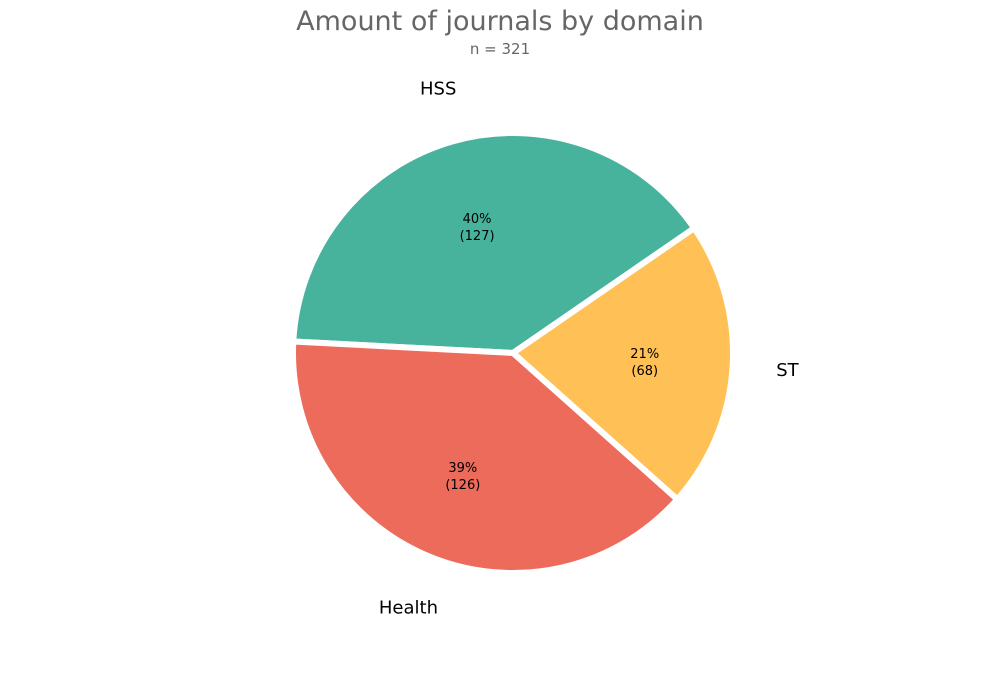 The width and height of the screenshot is (1000, 700). Describe the element at coordinates (462, 485) in the screenshot. I see `slice-count-health: (126)` at that location.